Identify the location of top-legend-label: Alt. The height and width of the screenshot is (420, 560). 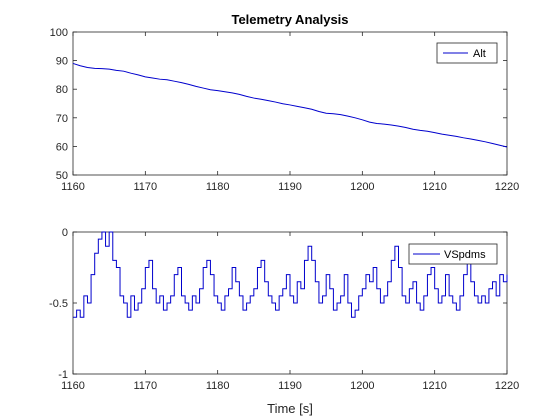
(479, 54).